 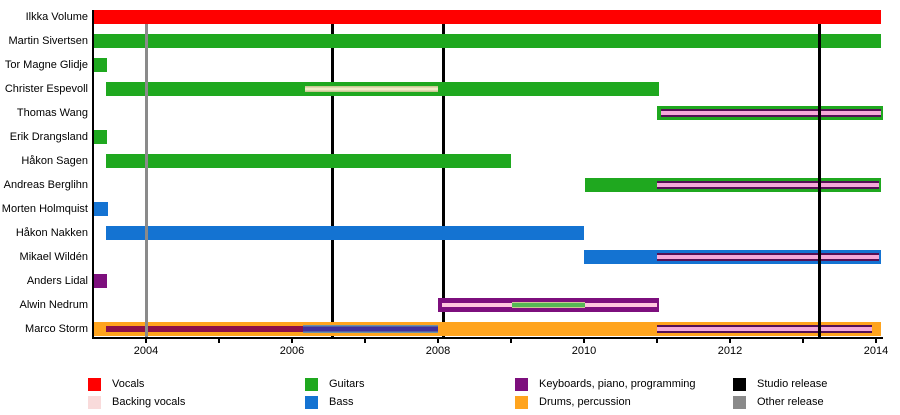 What do you see at coordinates (739, 384) in the screenshot?
I see `legend-swatch-studio` at bounding box center [739, 384].